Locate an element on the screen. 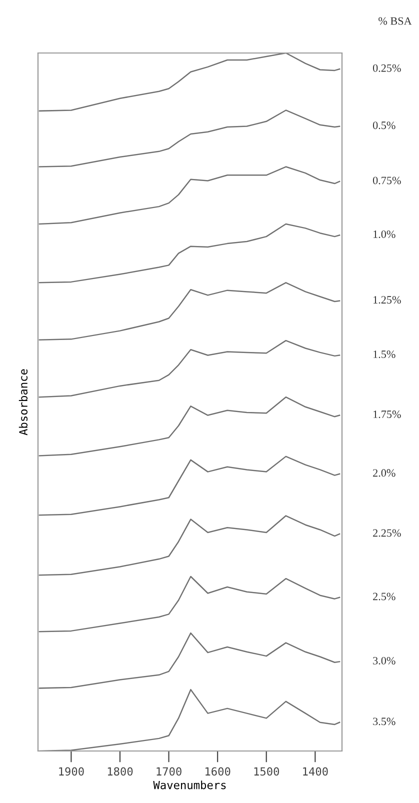  text: 2.5% is located at coordinates (384, 596).